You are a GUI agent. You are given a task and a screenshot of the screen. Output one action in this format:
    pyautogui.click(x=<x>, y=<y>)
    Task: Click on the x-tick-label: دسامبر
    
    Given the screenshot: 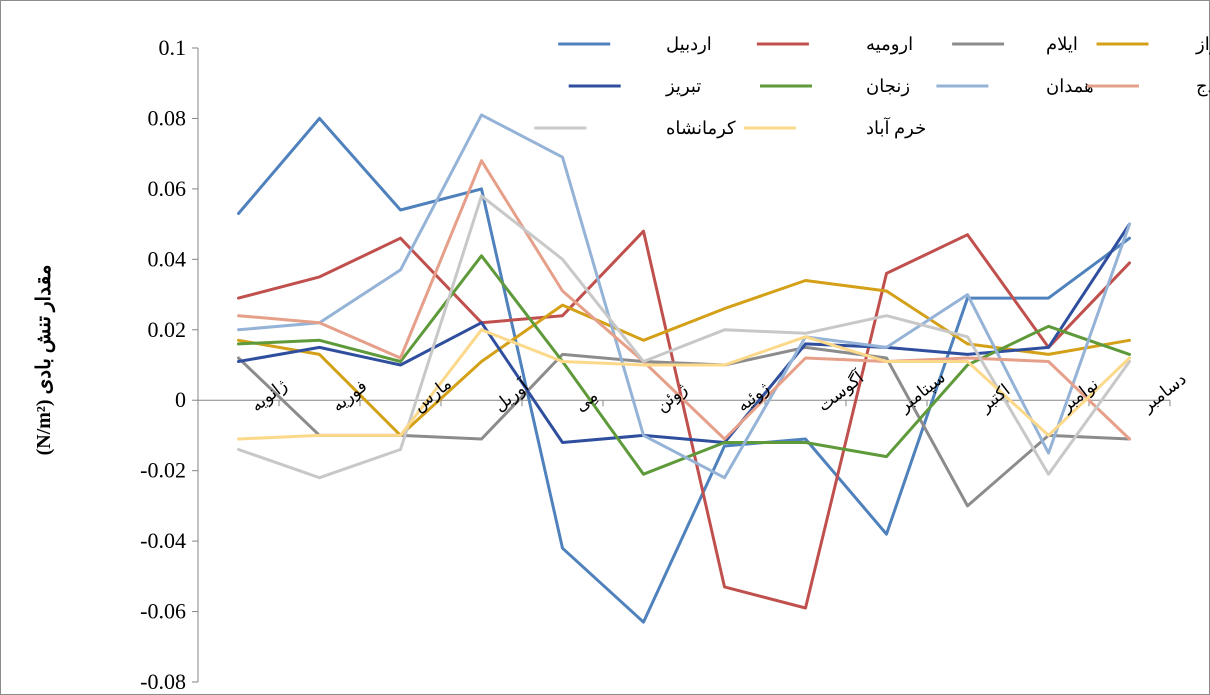 What is the action you would take?
    pyautogui.click(x=1163, y=393)
    